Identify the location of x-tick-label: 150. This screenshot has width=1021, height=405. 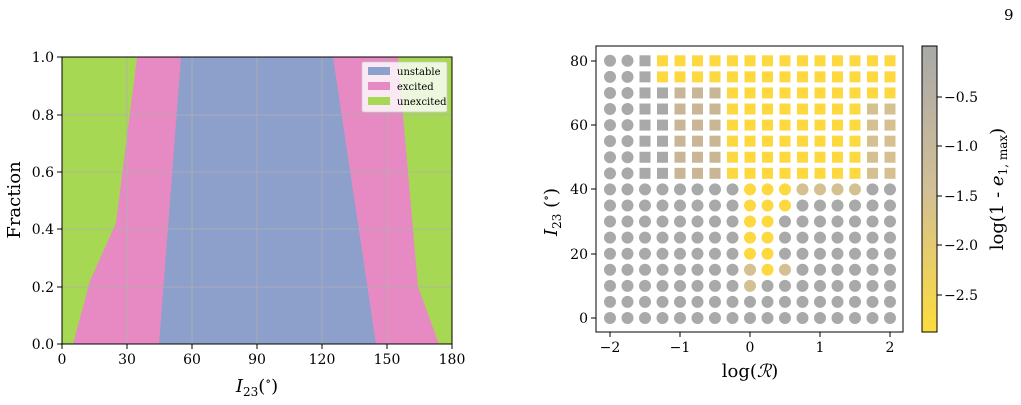
(387, 360).